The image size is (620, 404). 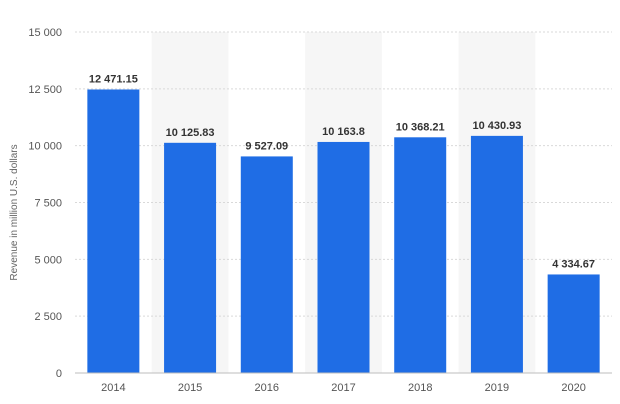 I want to click on bar-2016, so click(x=266, y=264).